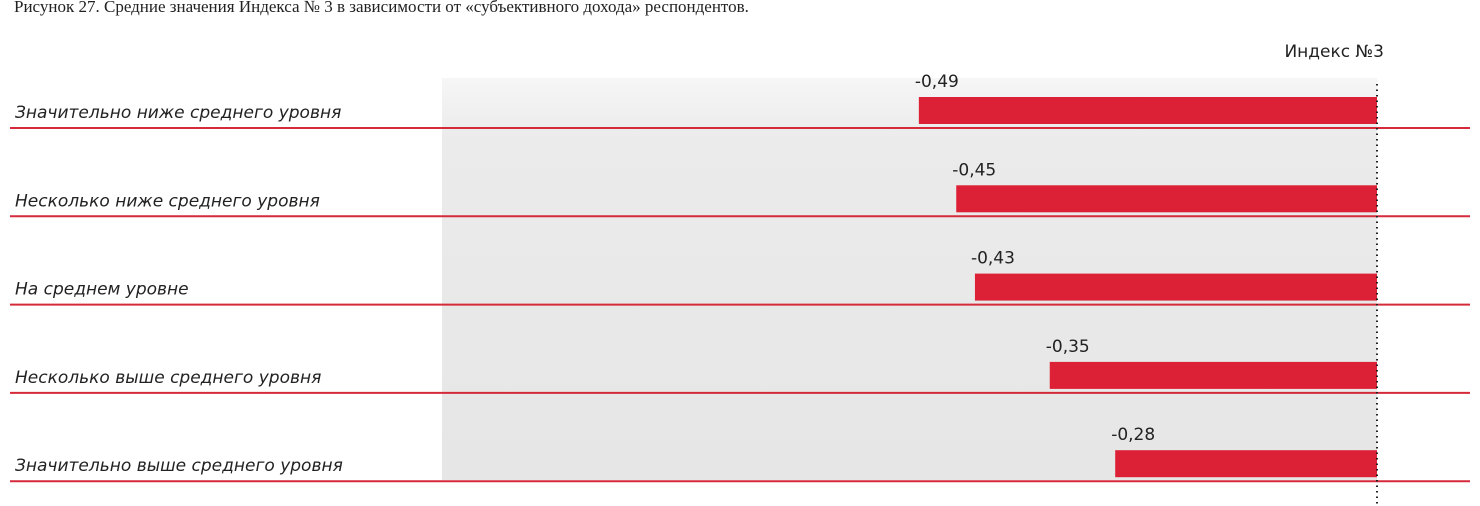 The height and width of the screenshot is (506, 1480). What do you see at coordinates (167, 201) in the screenshot?
I see `category-label: Несколько ниже среднего уровня` at bounding box center [167, 201].